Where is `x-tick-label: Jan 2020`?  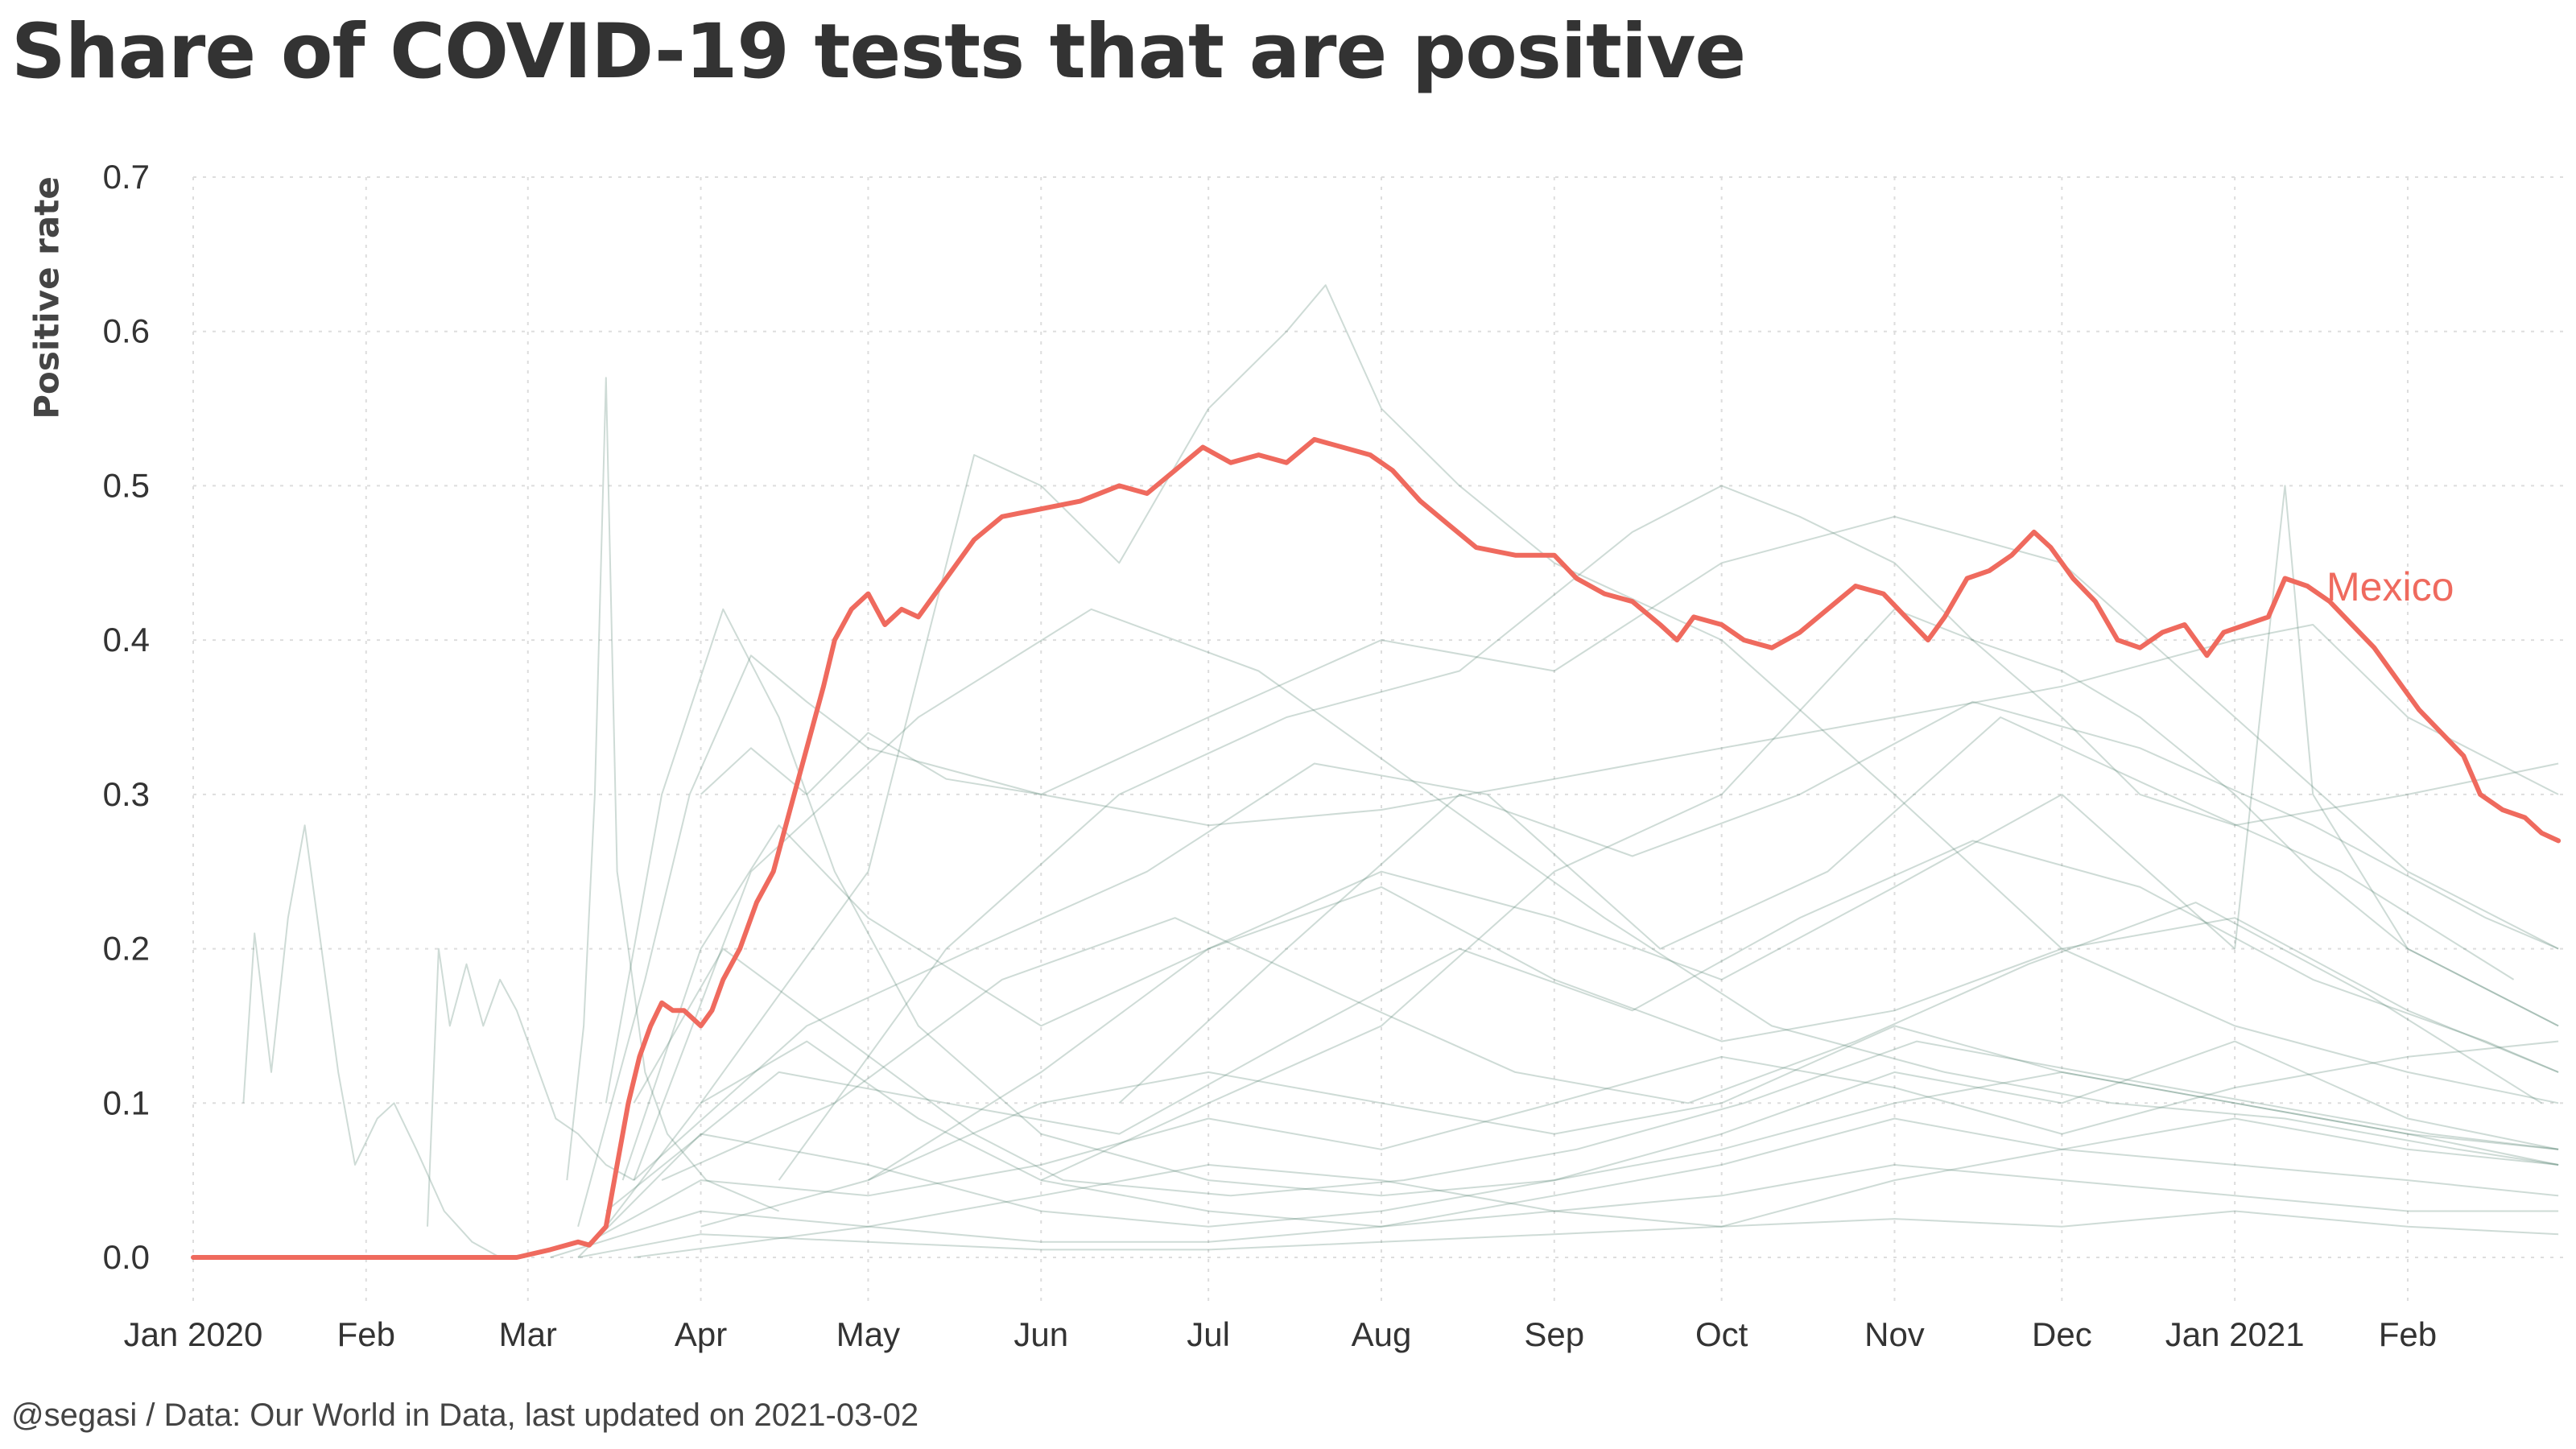 x-tick-label: Jan 2020 is located at coordinates (193, 1334).